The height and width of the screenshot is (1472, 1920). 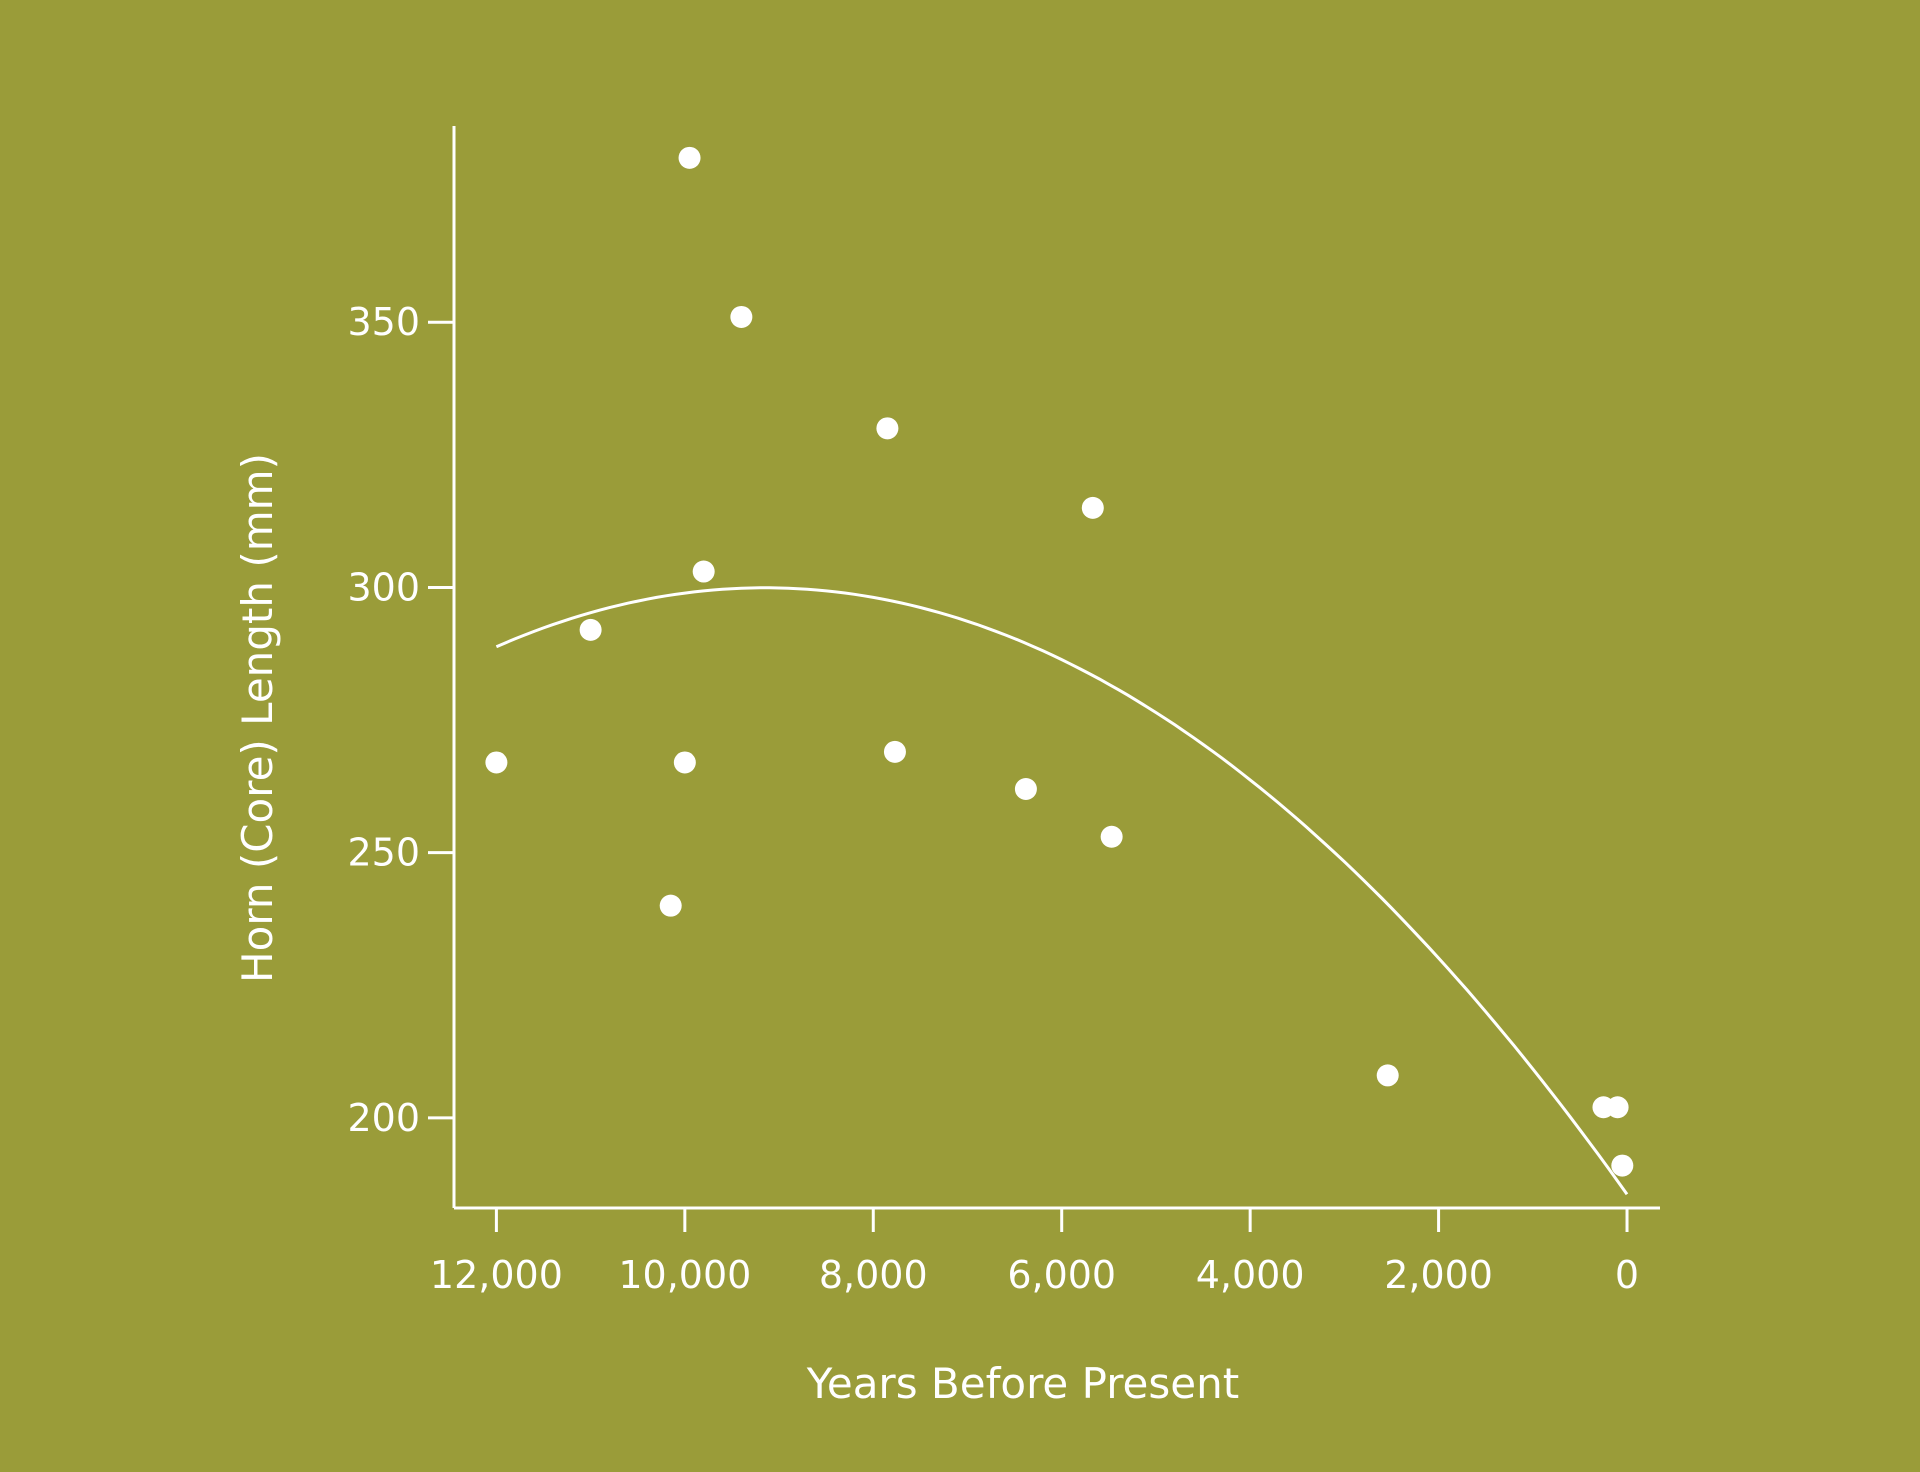 What do you see at coordinates (257, 718) in the screenshot?
I see `y-axis-title: Horn (Core) Length (mm)` at bounding box center [257, 718].